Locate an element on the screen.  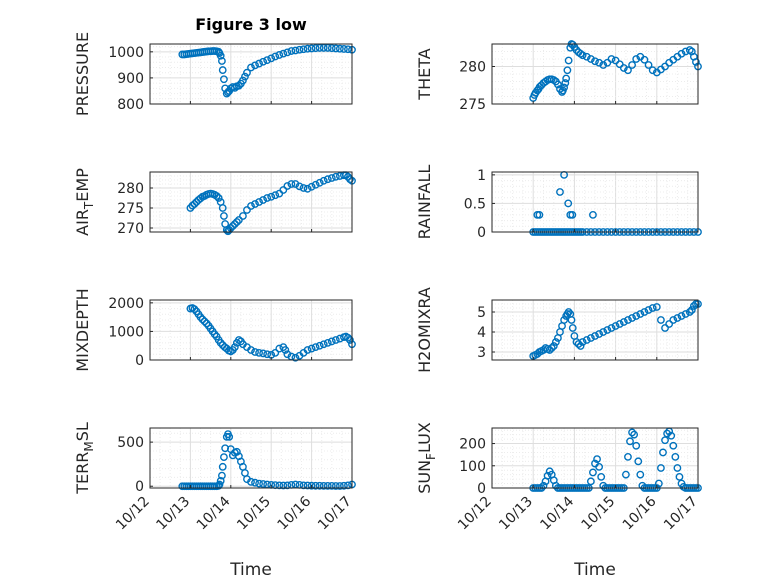
x-tick-label: 10/13 is located at coordinates (173, 514).